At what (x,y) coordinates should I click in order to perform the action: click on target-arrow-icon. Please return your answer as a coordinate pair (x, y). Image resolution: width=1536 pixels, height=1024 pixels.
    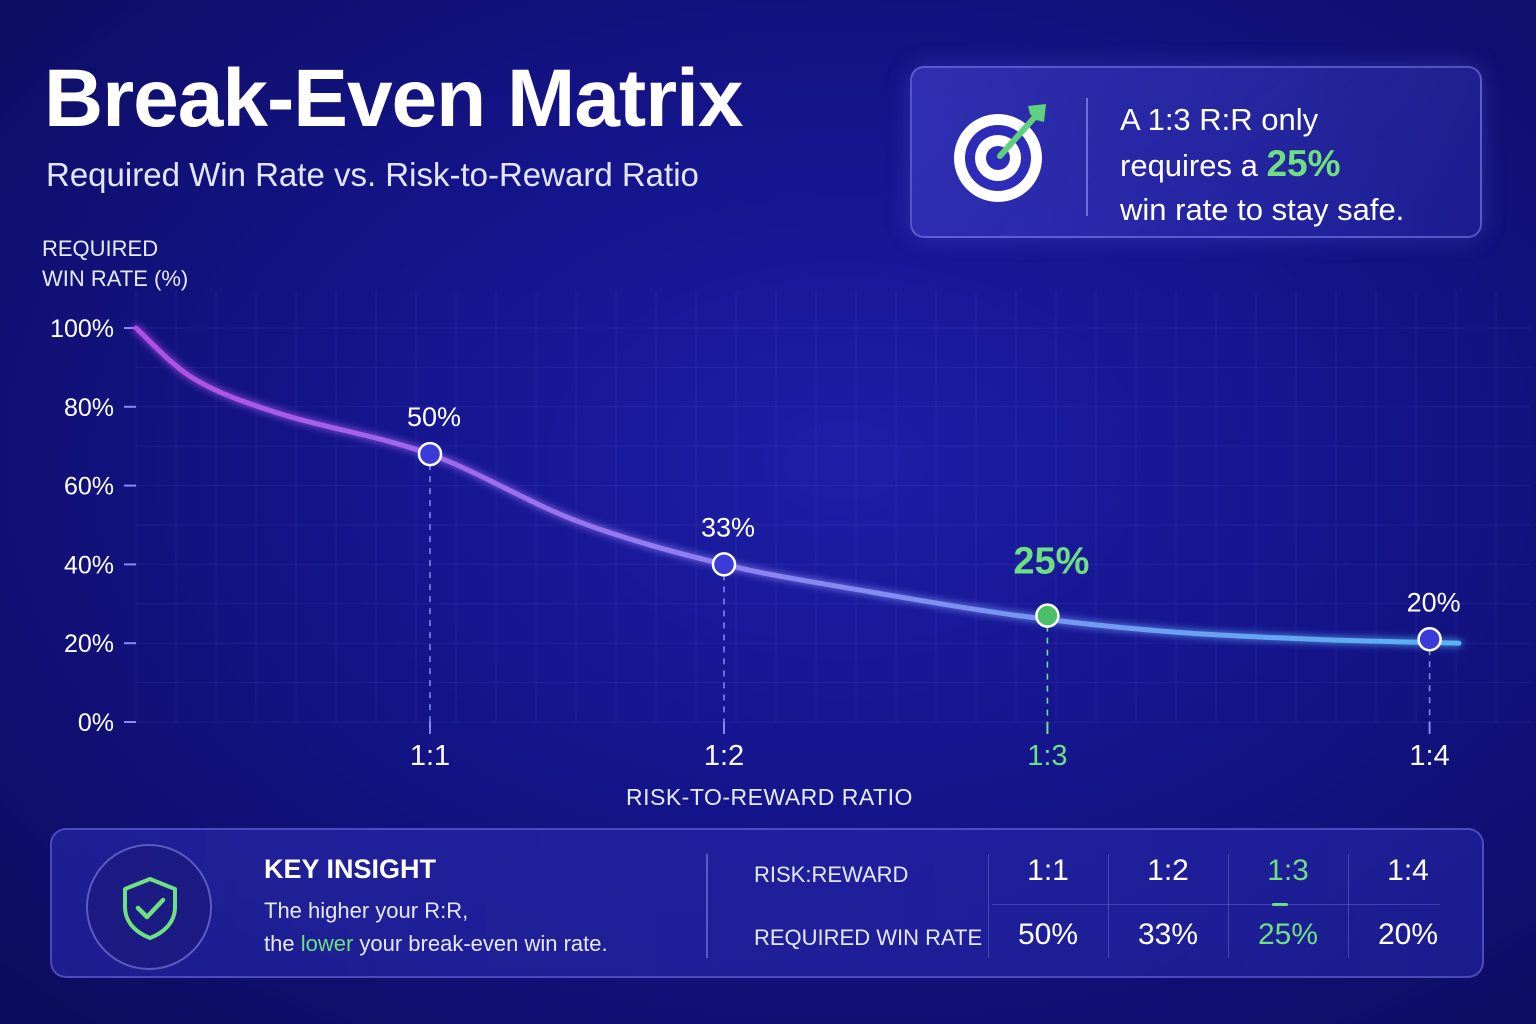
    Looking at the image, I should click on (1000, 153).